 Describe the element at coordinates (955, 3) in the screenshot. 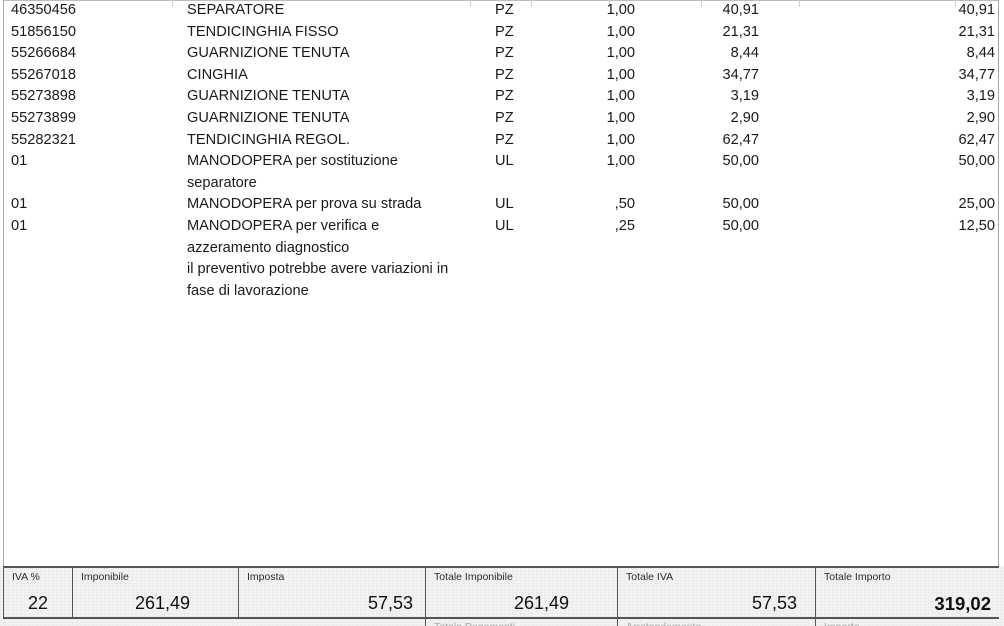

I see `column-divider-total` at that location.